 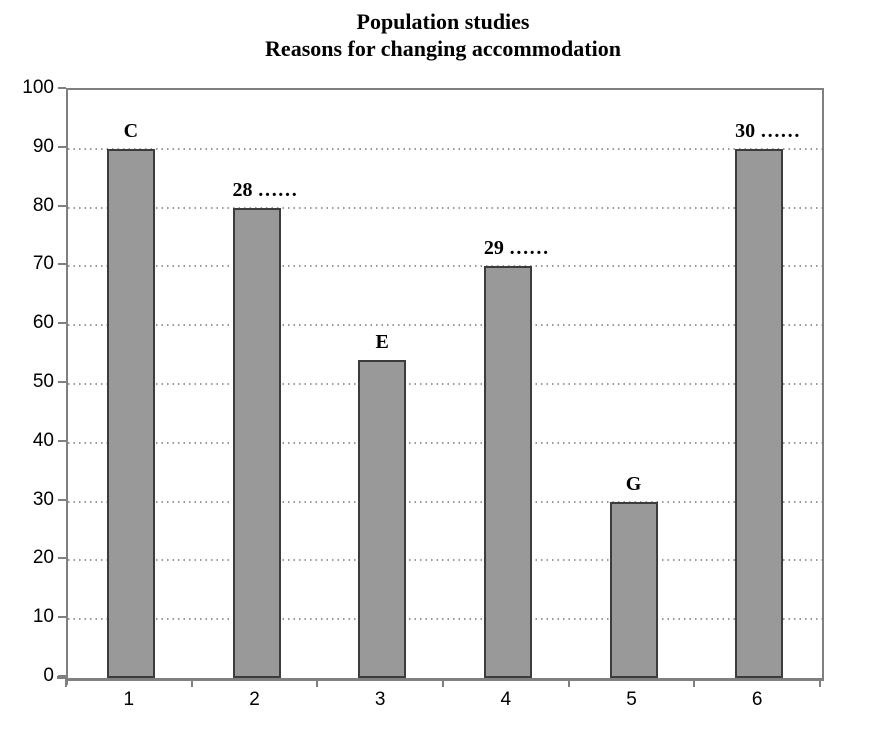 I want to click on x-axis-label-4: 4, so click(x=506, y=699).